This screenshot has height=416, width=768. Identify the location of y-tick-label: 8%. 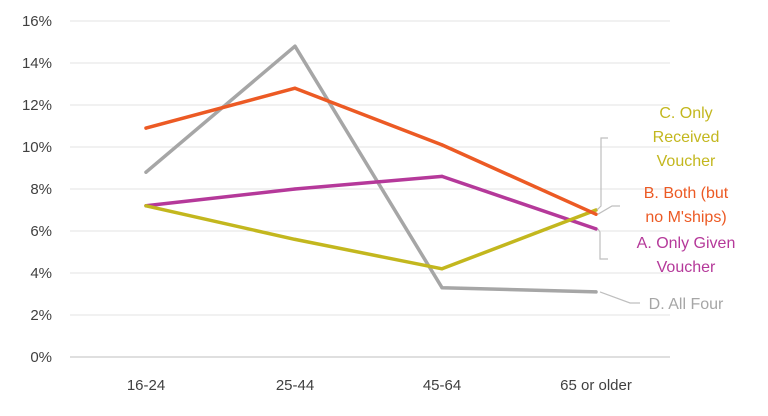
(41, 189).